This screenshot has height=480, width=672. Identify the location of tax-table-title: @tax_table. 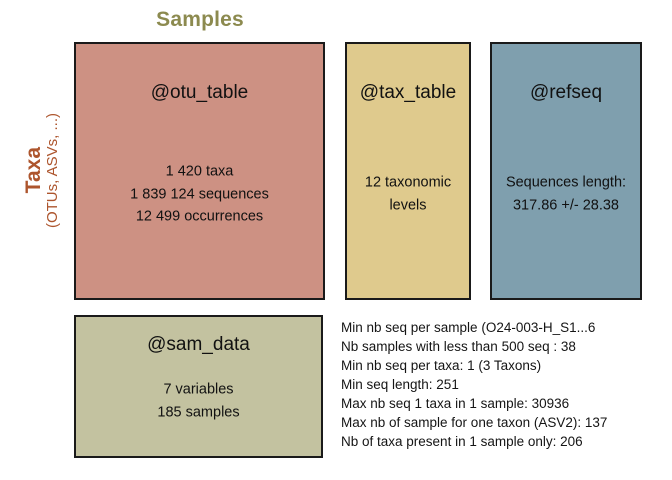
(408, 92).